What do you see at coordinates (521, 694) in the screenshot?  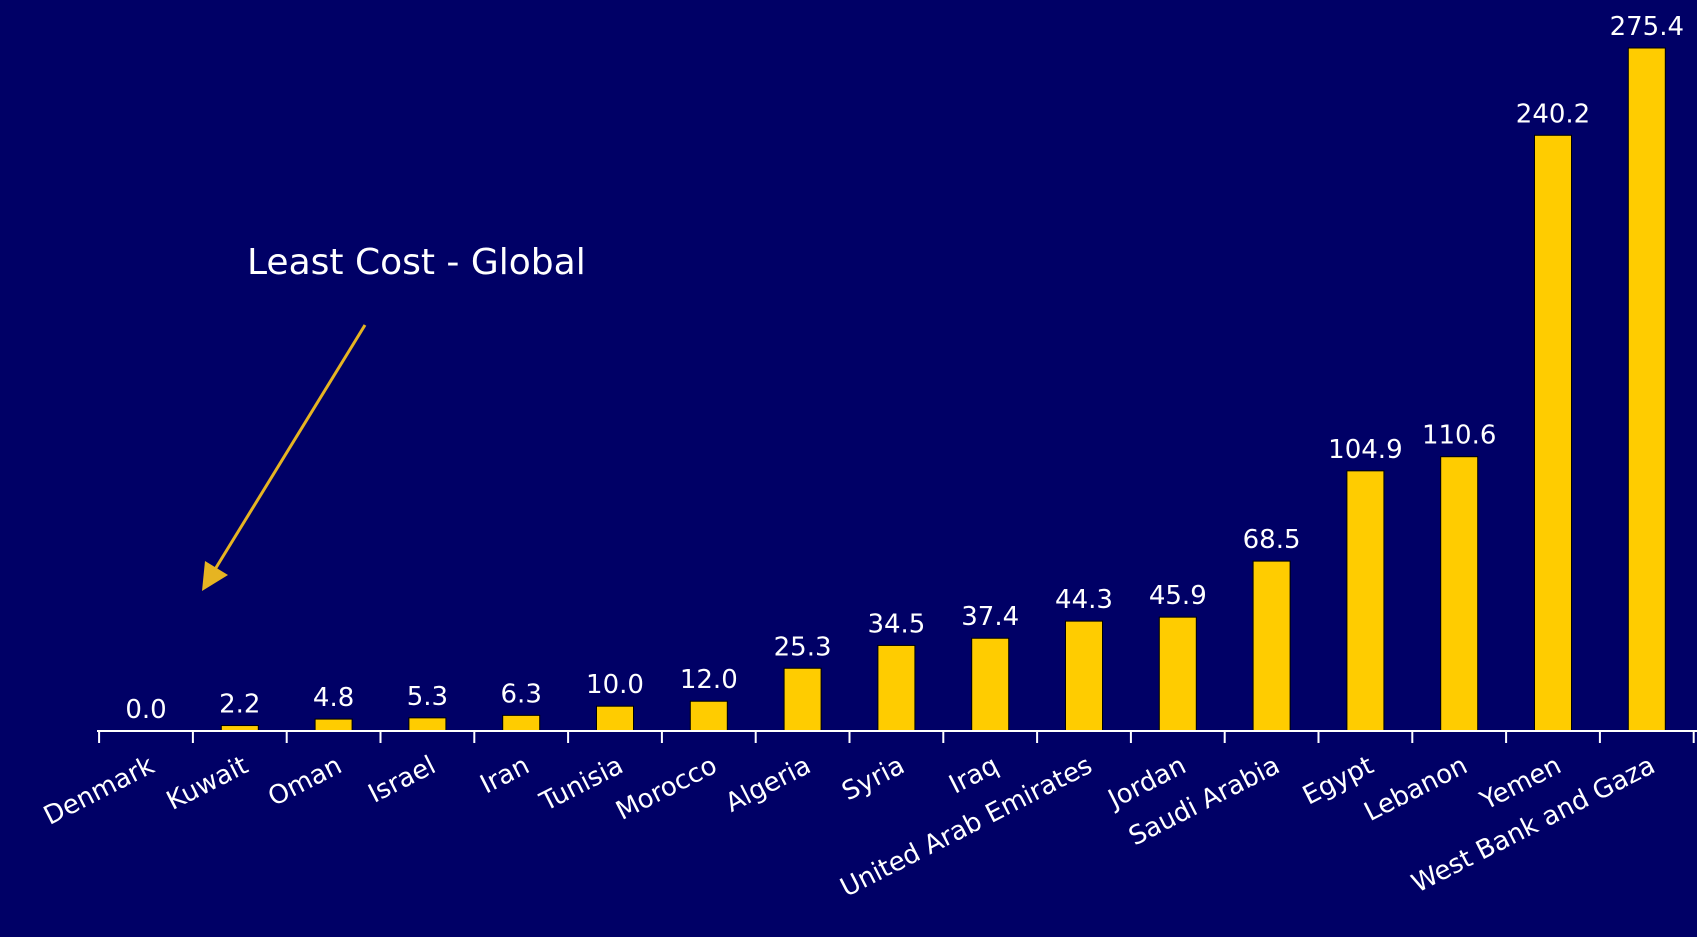 I see `value-label: 6.3` at bounding box center [521, 694].